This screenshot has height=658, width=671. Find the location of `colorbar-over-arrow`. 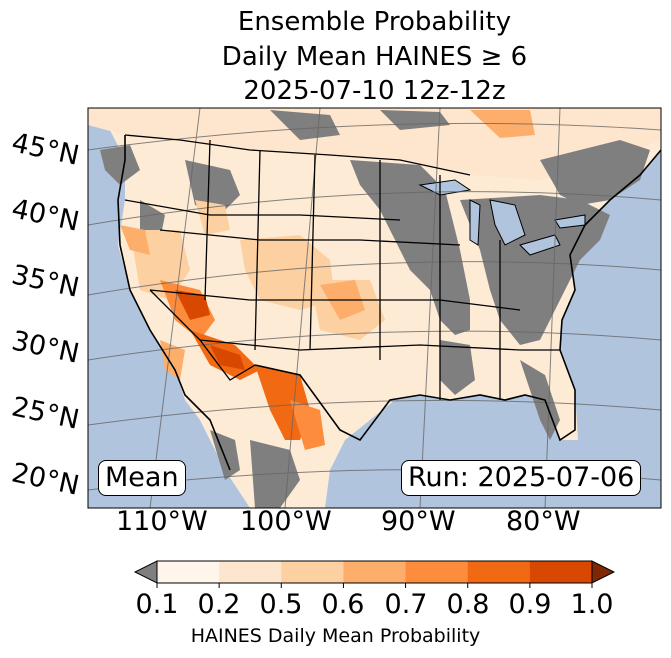

colorbar-over-arrow is located at coordinates (603, 572).